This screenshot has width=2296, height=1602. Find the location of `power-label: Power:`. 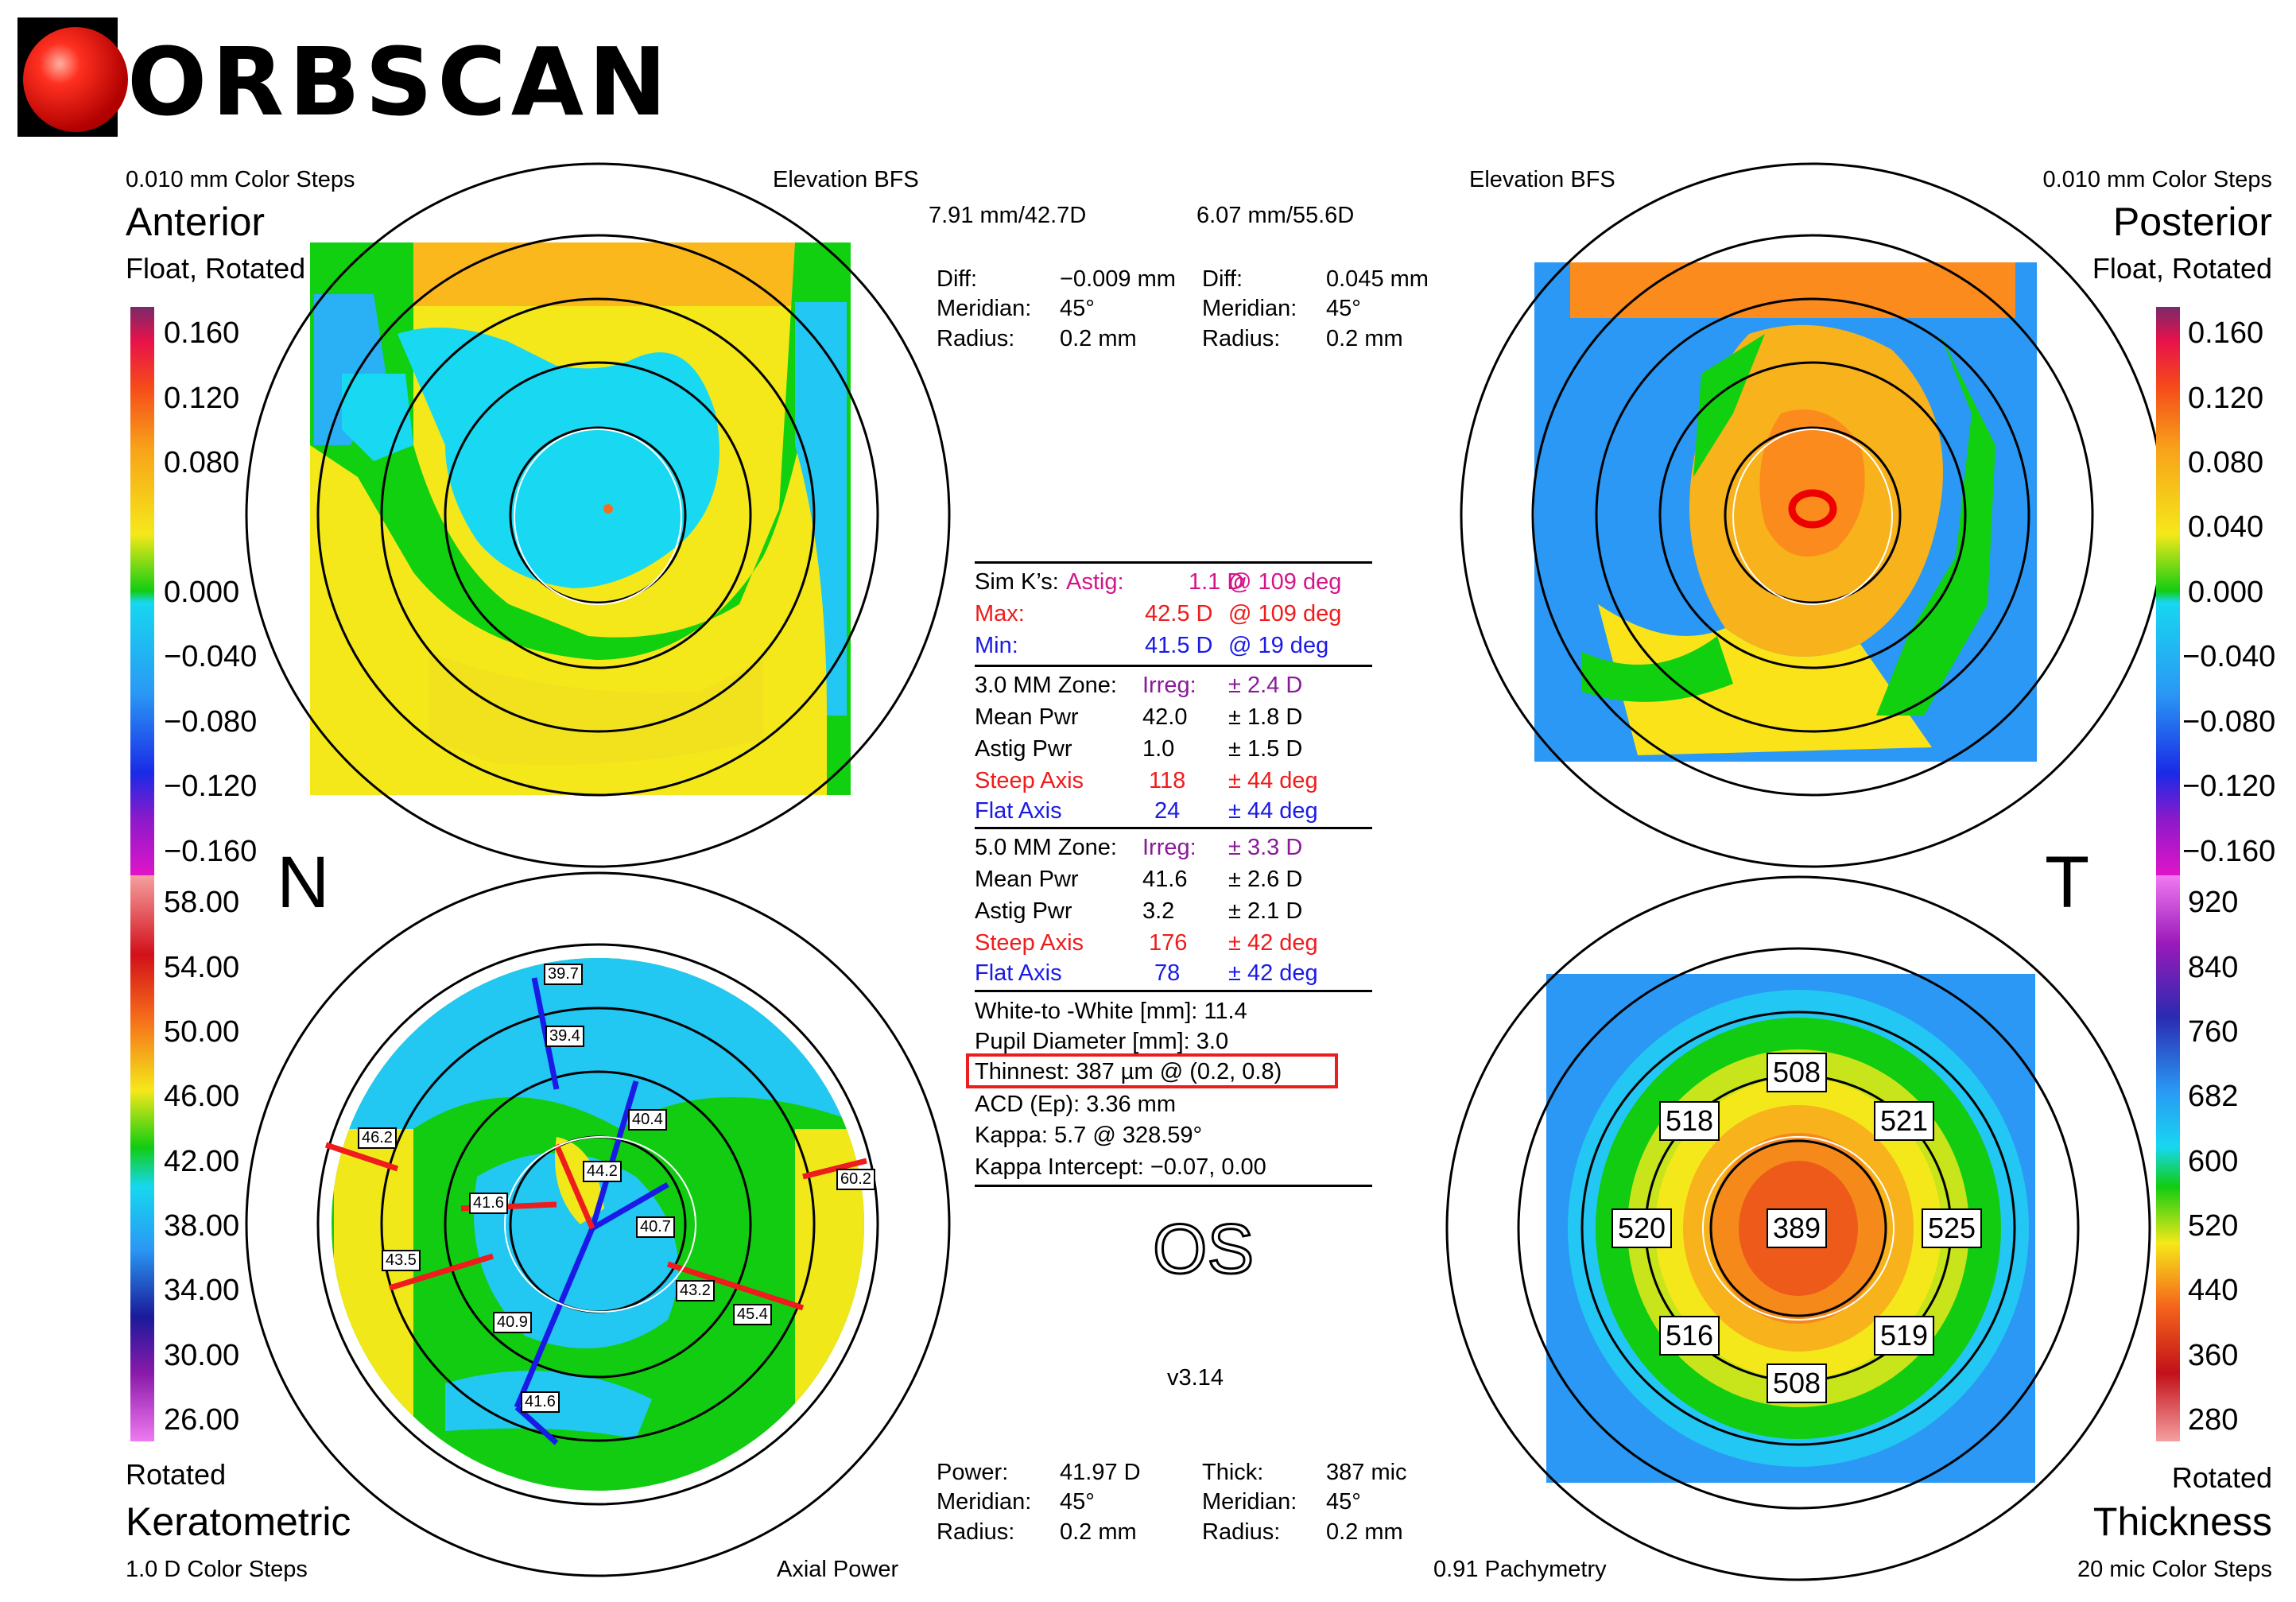

power-label: Power: is located at coordinates (973, 1472).